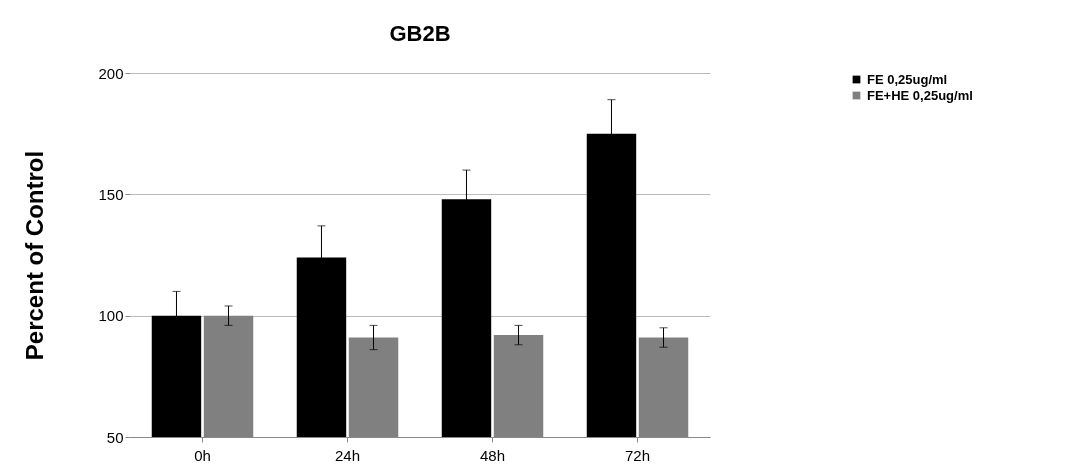 The image size is (1076, 476). Describe the element at coordinates (111, 316) in the screenshot. I see `y-tick-label: 100` at that location.